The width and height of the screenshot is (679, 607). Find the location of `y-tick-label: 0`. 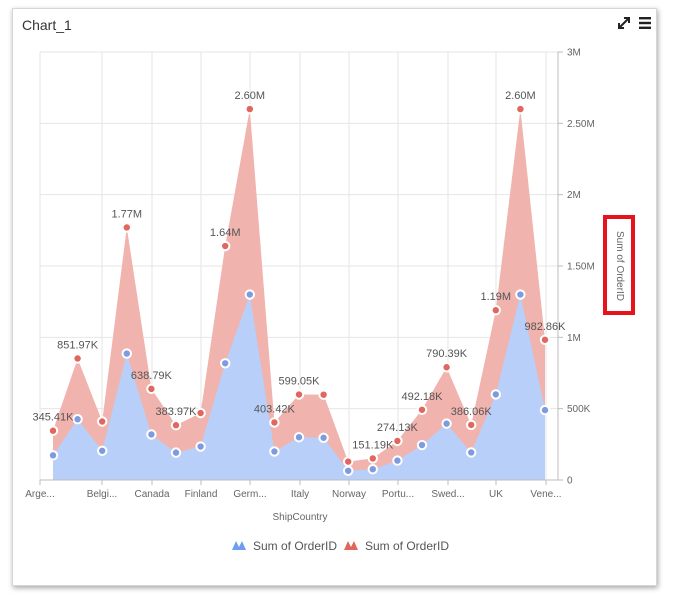

y-tick-label: 0 is located at coordinates (570, 481).